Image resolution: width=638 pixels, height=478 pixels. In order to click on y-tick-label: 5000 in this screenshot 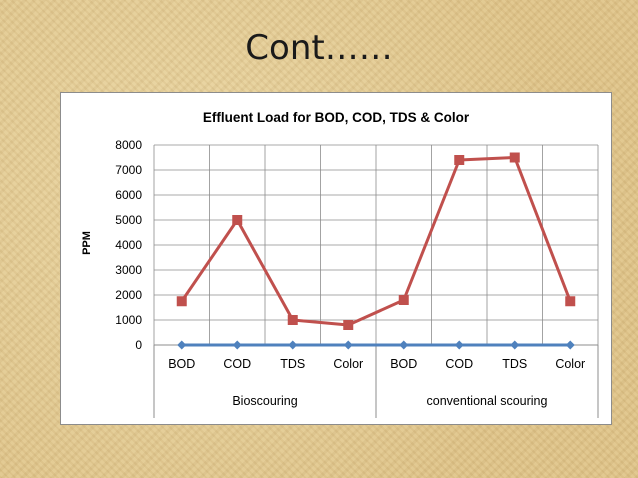, I will do `click(128, 220)`.